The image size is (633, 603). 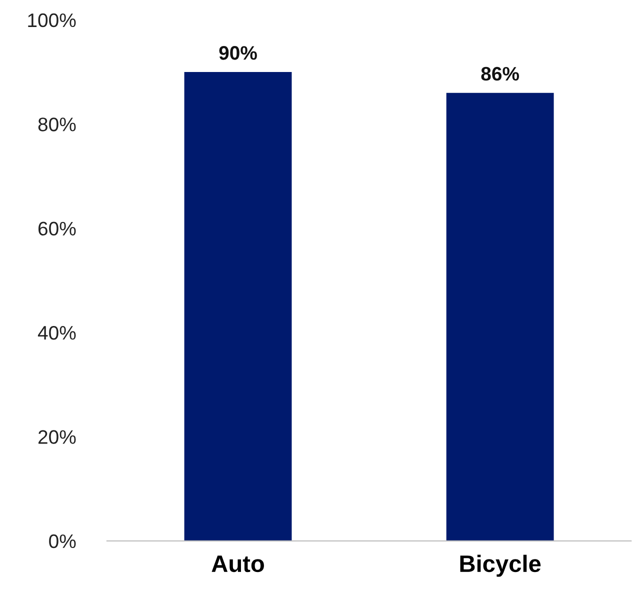 What do you see at coordinates (500, 565) in the screenshot?
I see `x-tick-label: Bicycle` at bounding box center [500, 565].